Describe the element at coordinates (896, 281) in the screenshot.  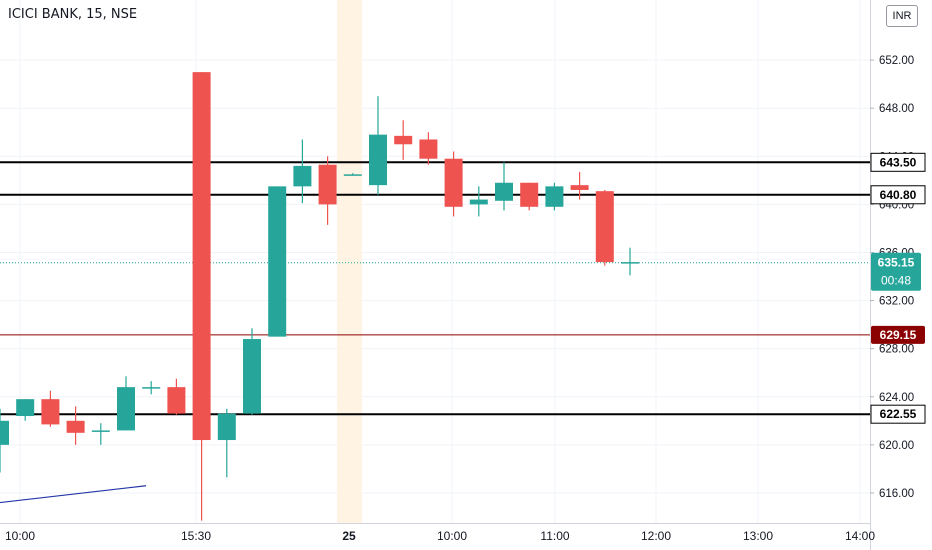
I see `last-price-countdown: 00:48` at that location.